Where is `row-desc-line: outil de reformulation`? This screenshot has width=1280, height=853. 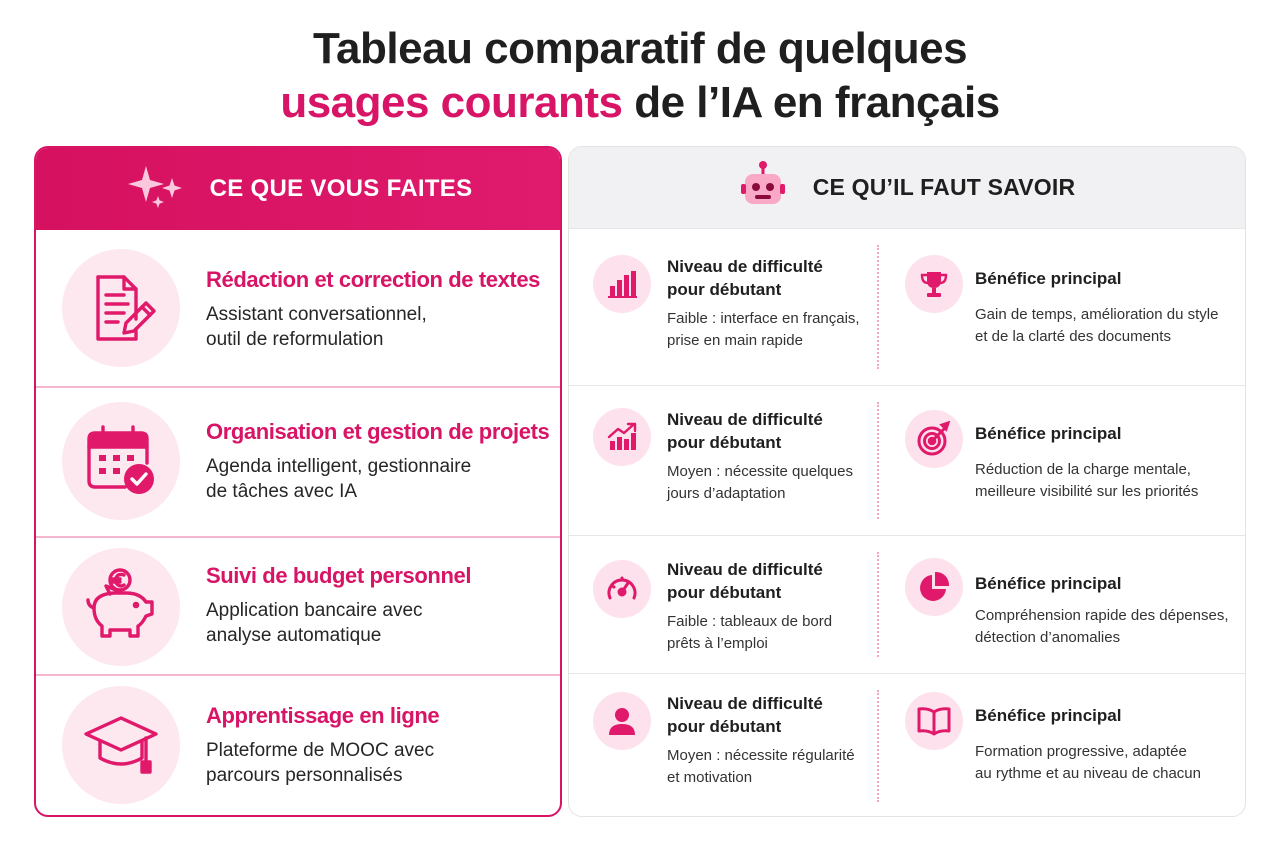 row-desc-line: outil de reformulation is located at coordinates (295, 339).